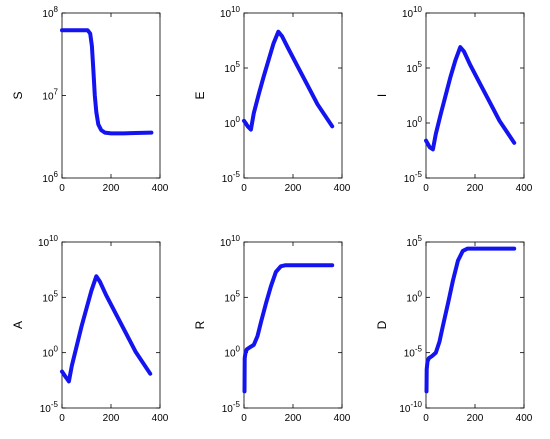 The image size is (550, 439). What do you see at coordinates (50, 95) in the screenshot?
I see `y-tick-label: 10⁷` at bounding box center [50, 95].